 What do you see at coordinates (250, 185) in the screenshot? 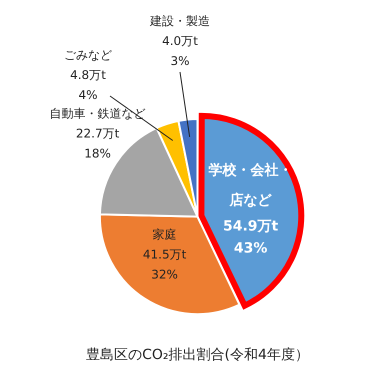
I see `slice-label: 学校・会社・店など` at bounding box center [250, 185].